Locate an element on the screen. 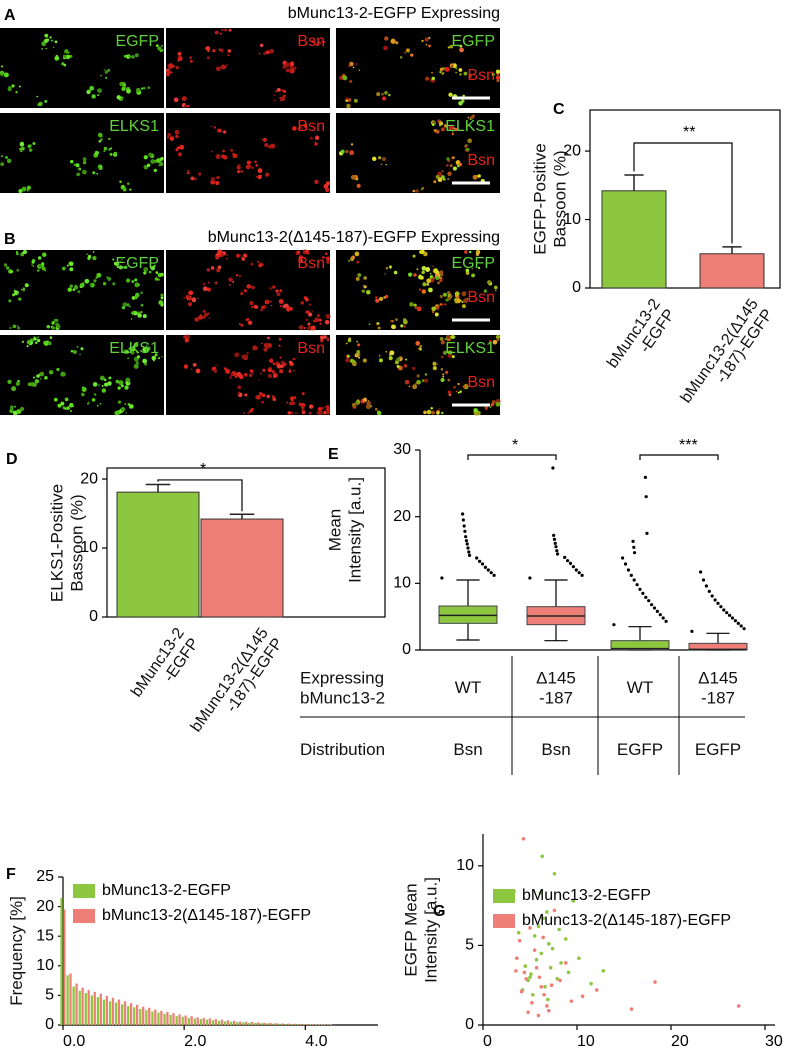  micrograph is located at coordinates (82, 290).